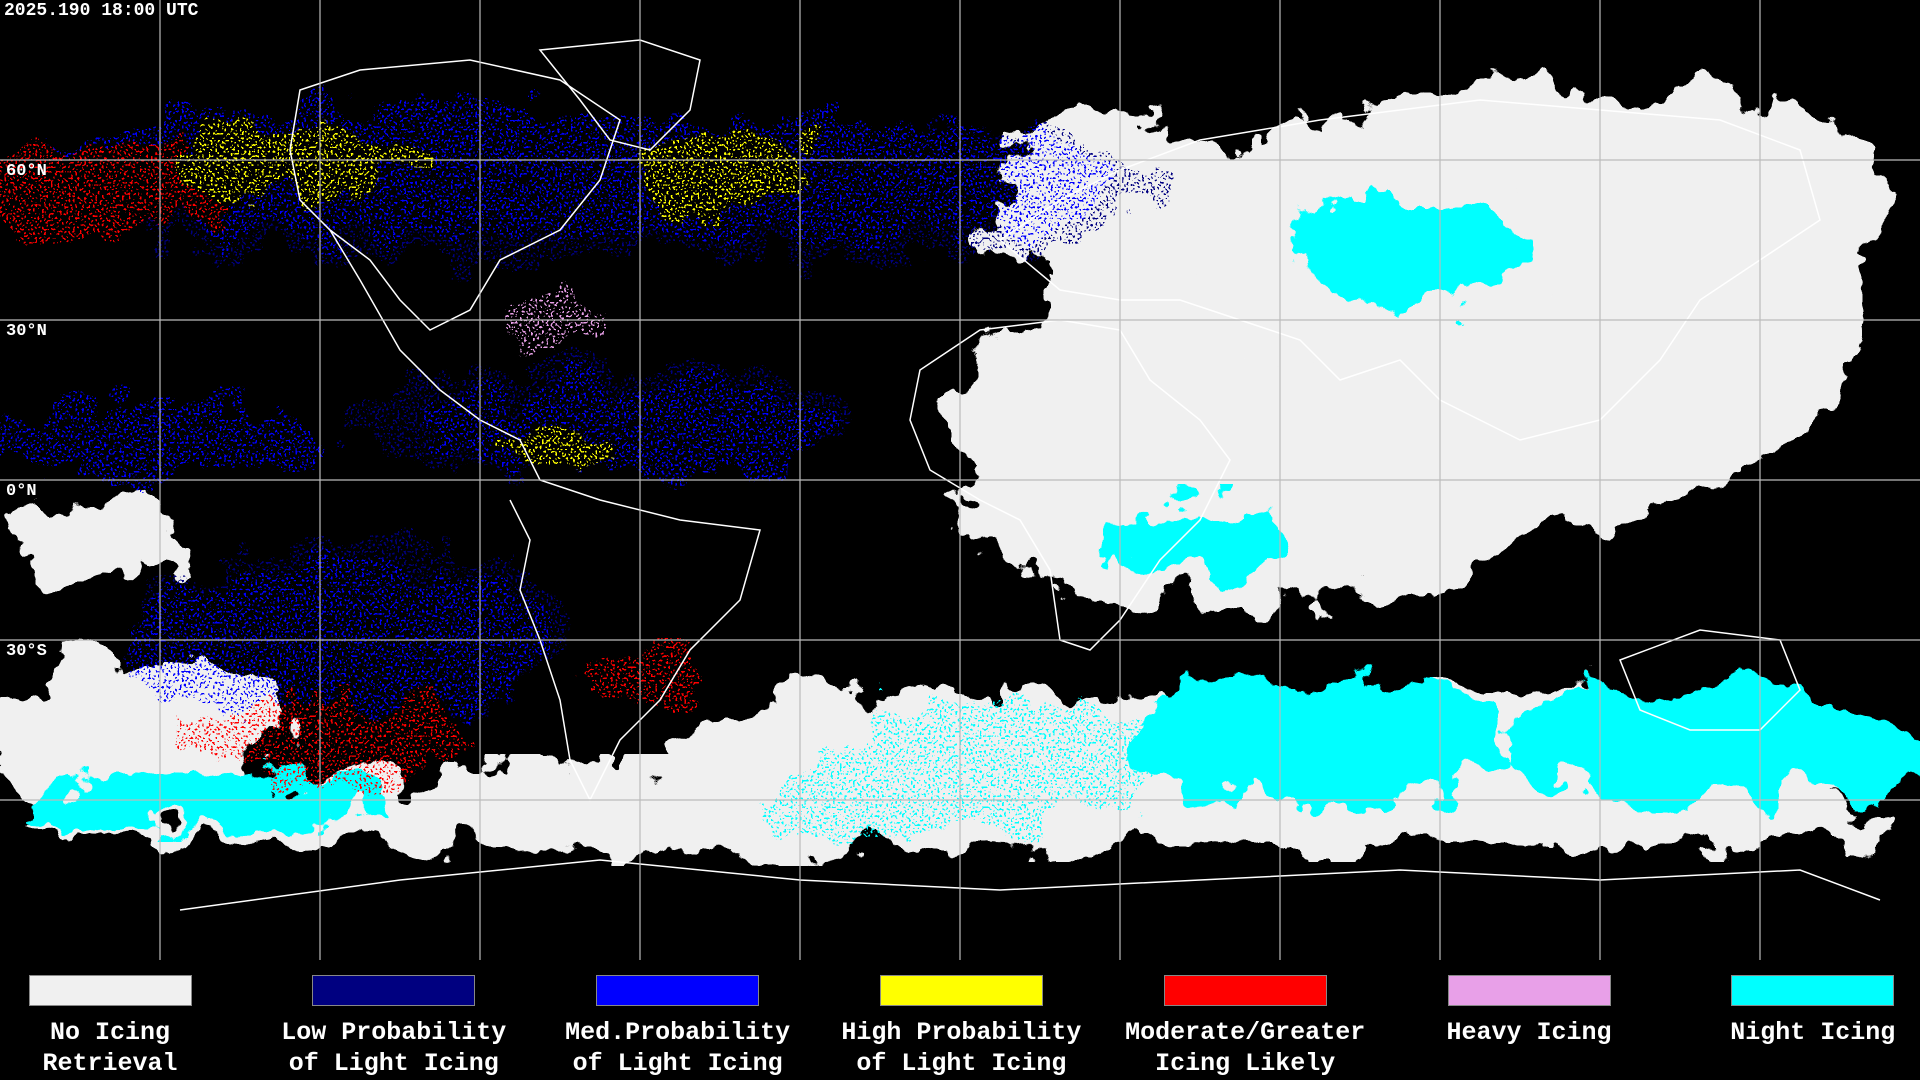  I want to click on legend-label: High Probability of Light Icing, so click(961, 1048).